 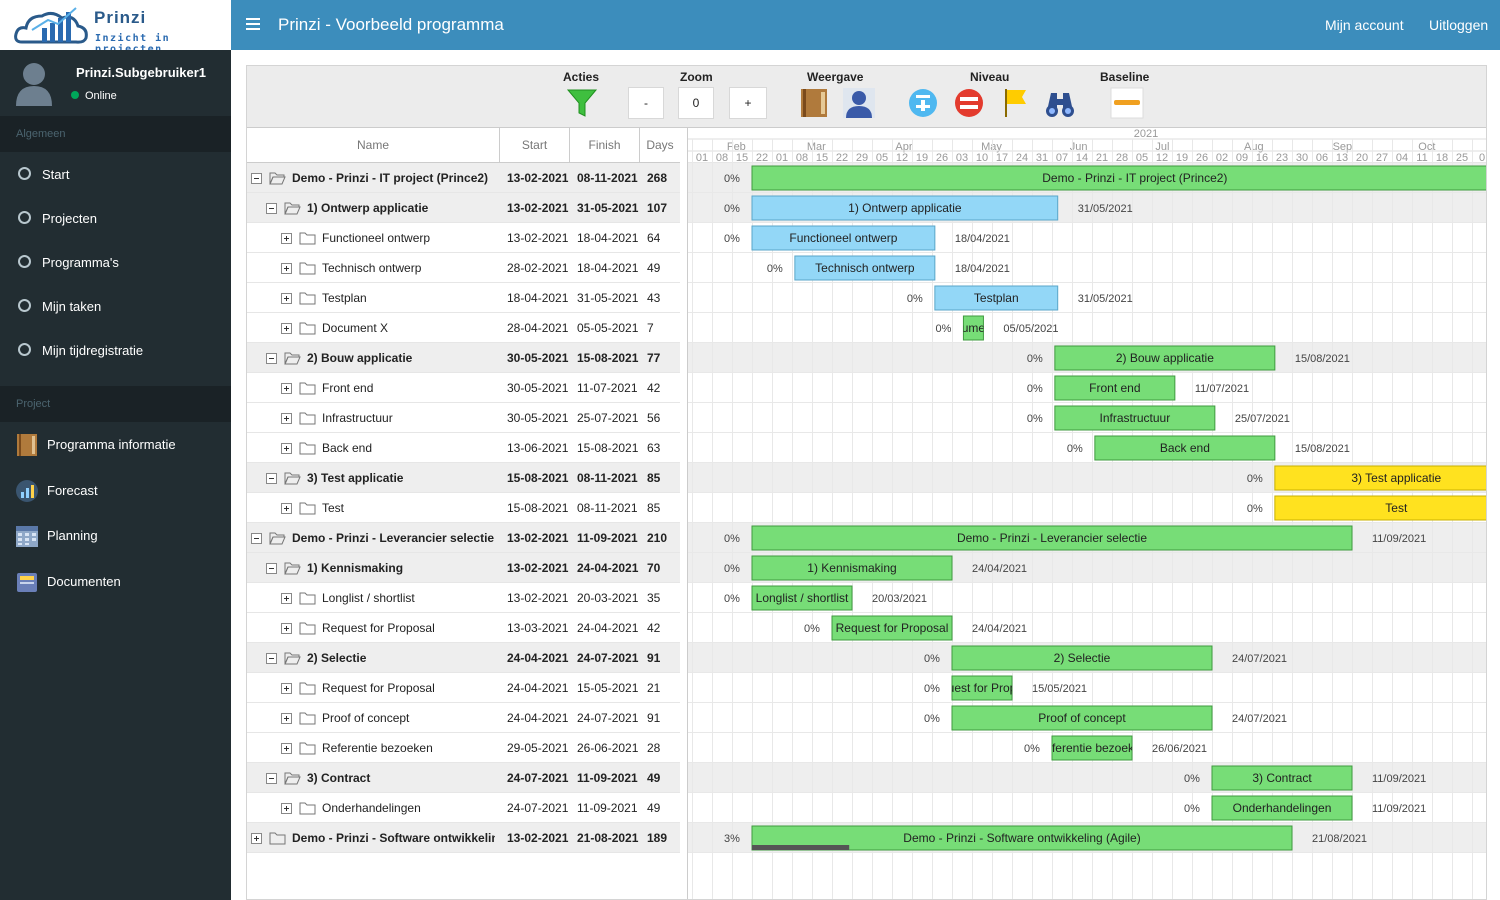 What do you see at coordinates (115, 174) in the screenshot?
I see `nav-start: Start` at bounding box center [115, 174].